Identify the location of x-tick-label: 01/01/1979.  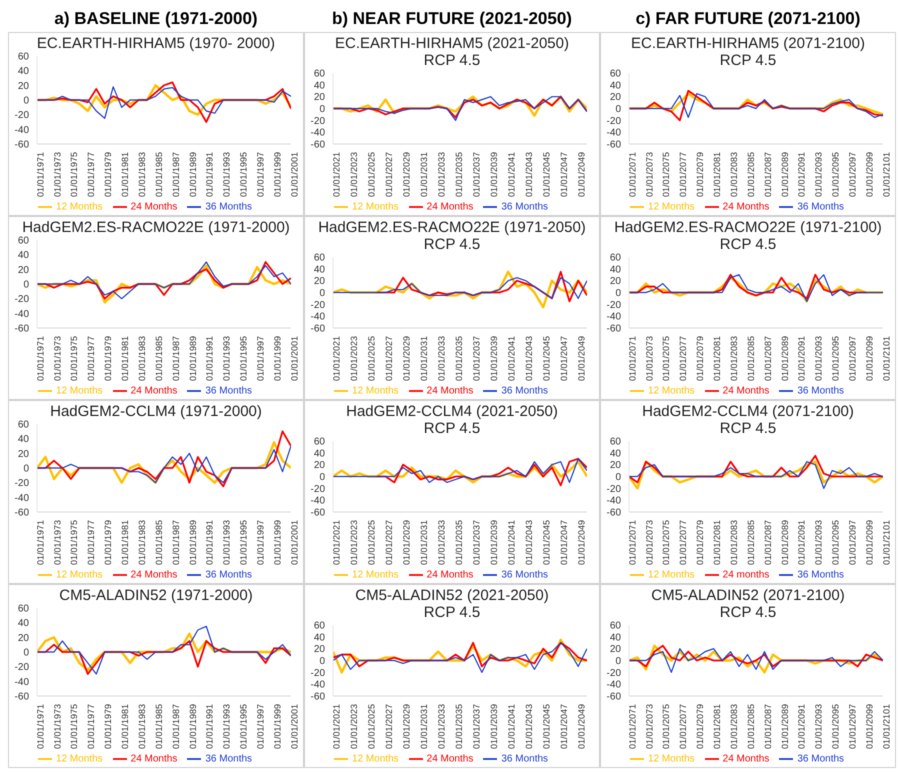
(108, 727).